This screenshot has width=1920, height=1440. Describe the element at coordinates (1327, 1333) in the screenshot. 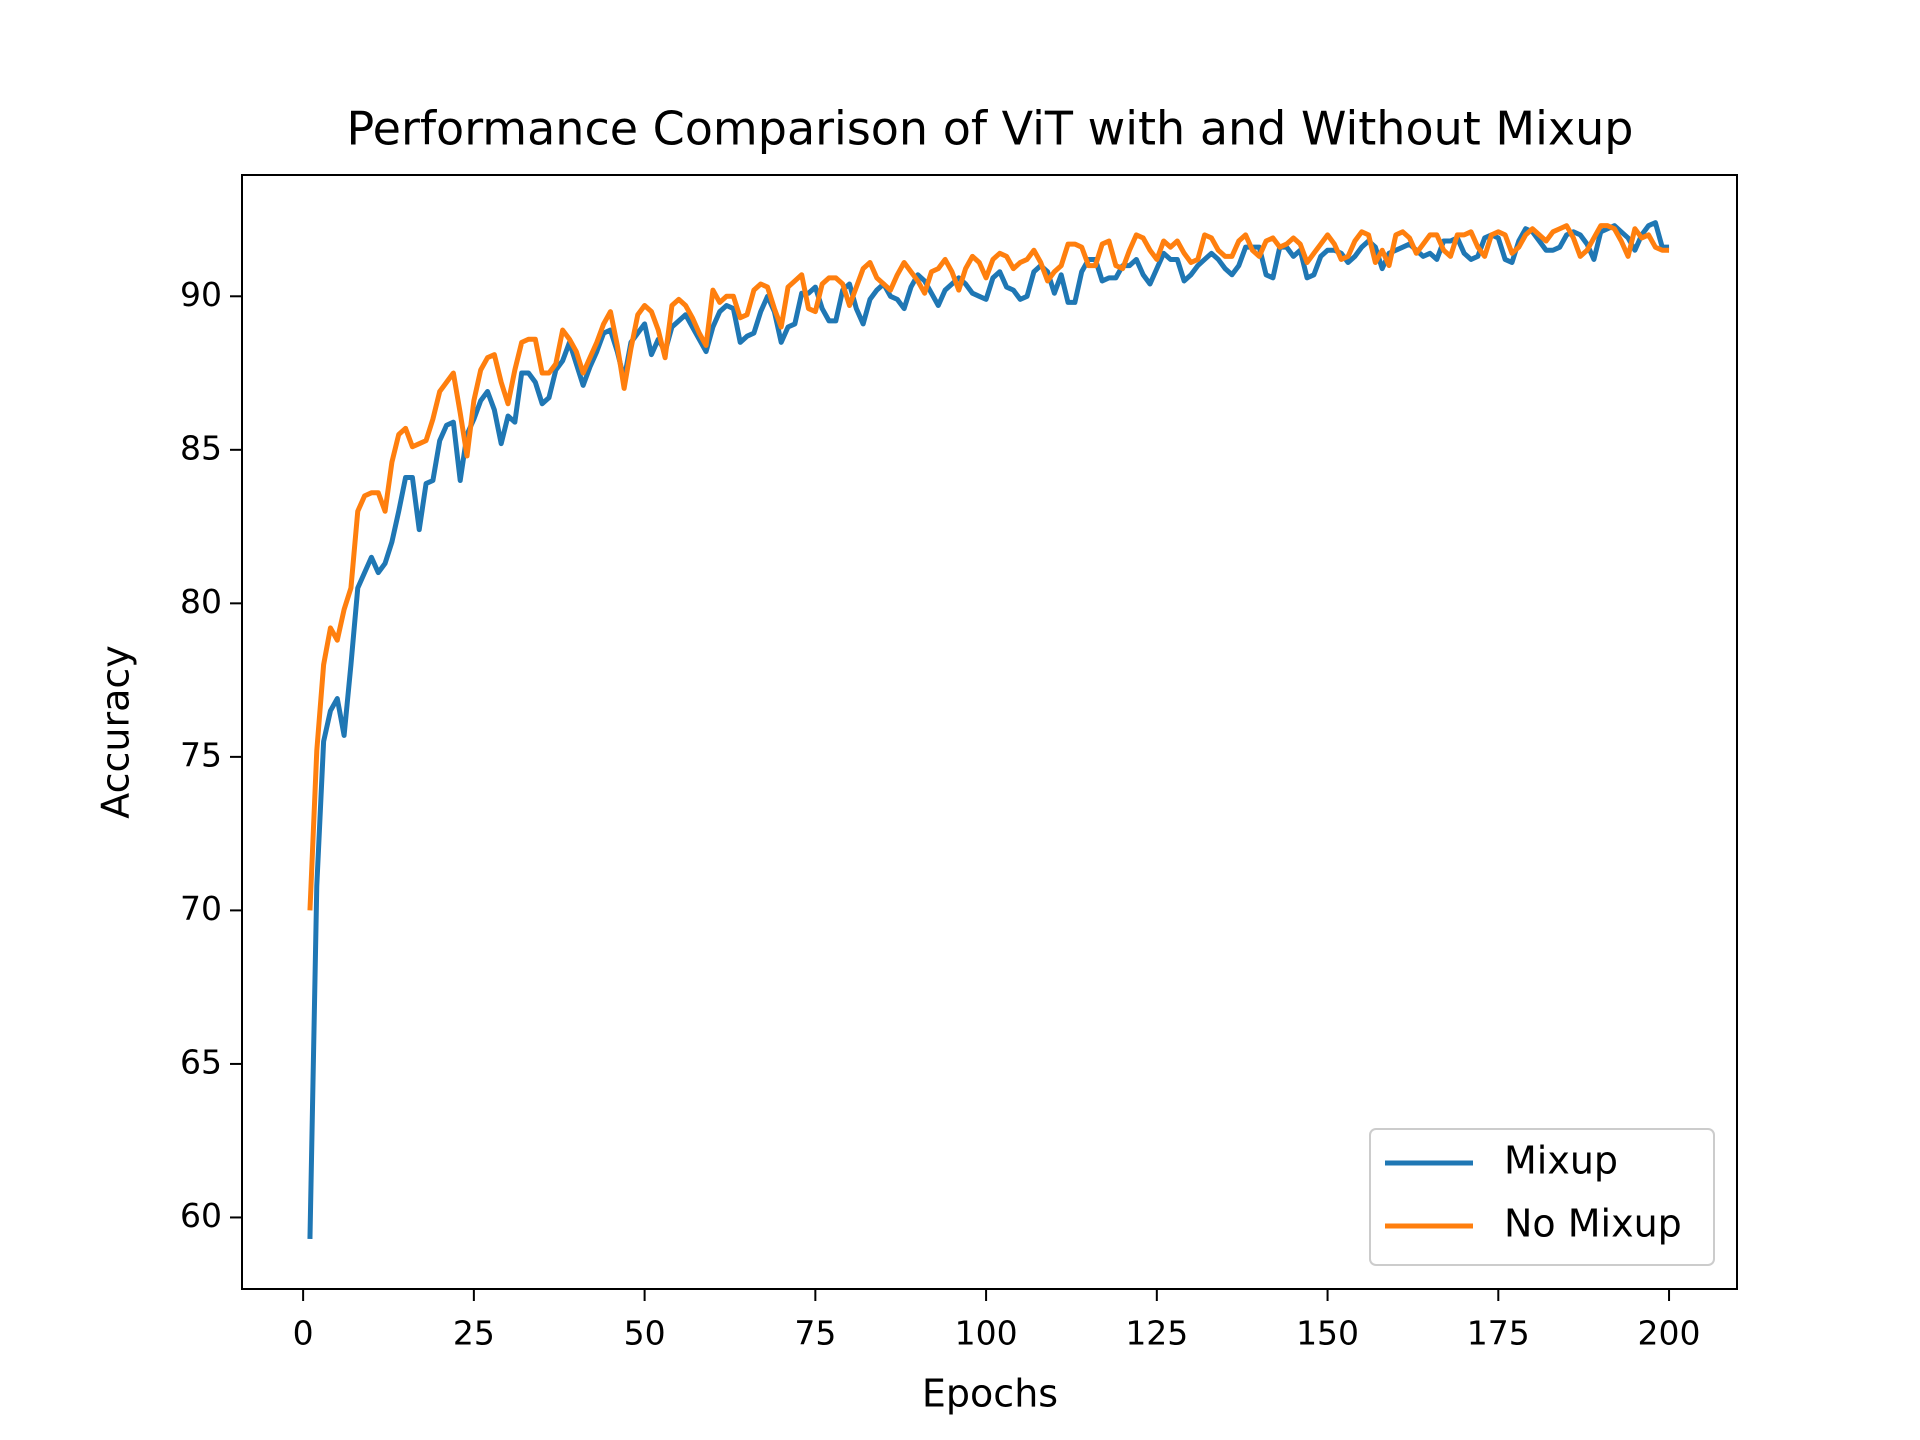

I see `x-tick-label: 150` at that location.